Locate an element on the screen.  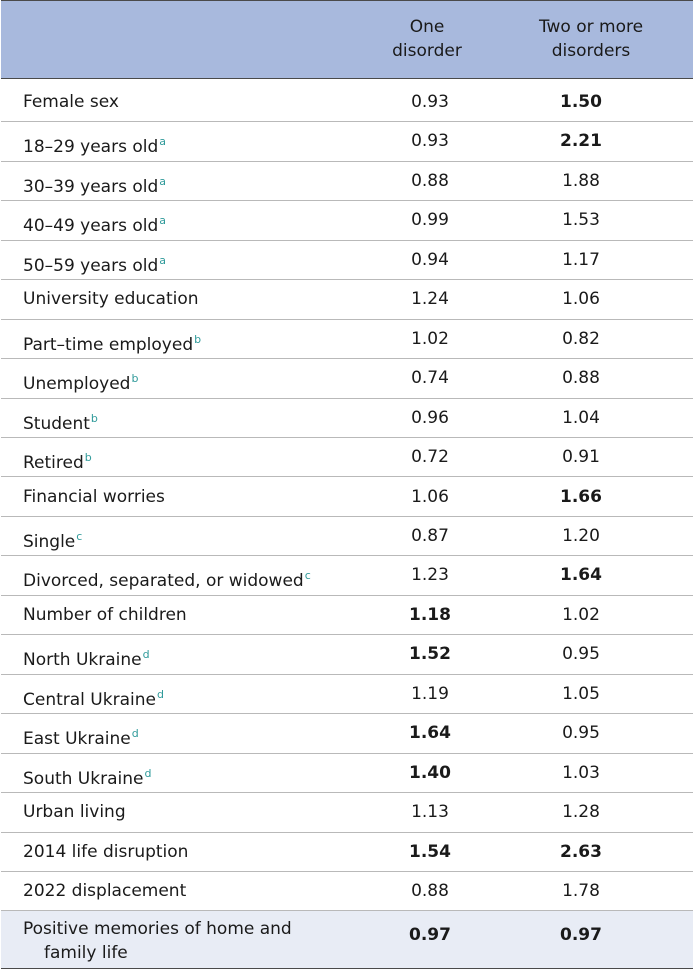
row-label: 2022 displacement is located at coordinates (104, 891).